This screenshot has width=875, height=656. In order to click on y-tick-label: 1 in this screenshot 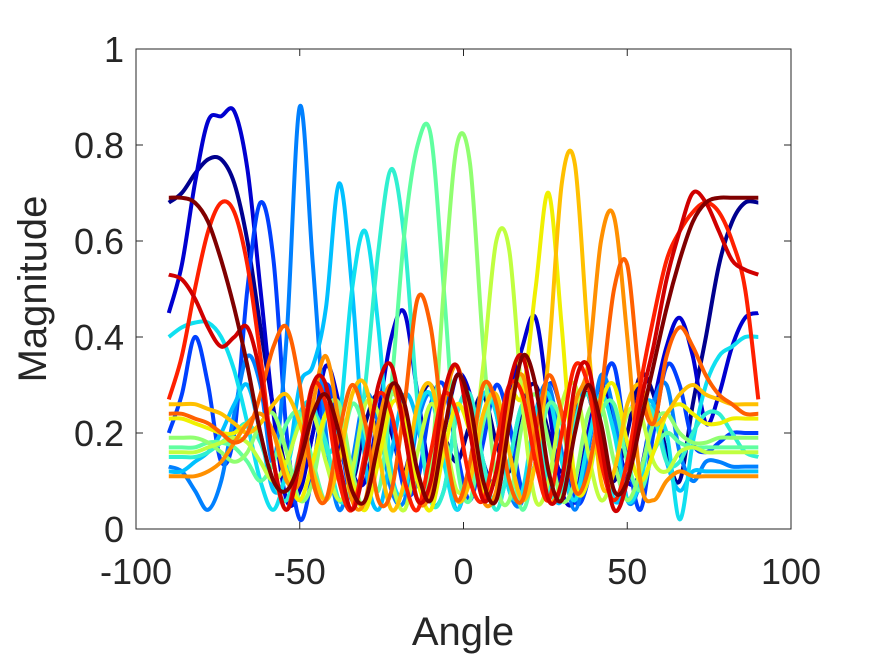, I will do `click(114, 49)`.